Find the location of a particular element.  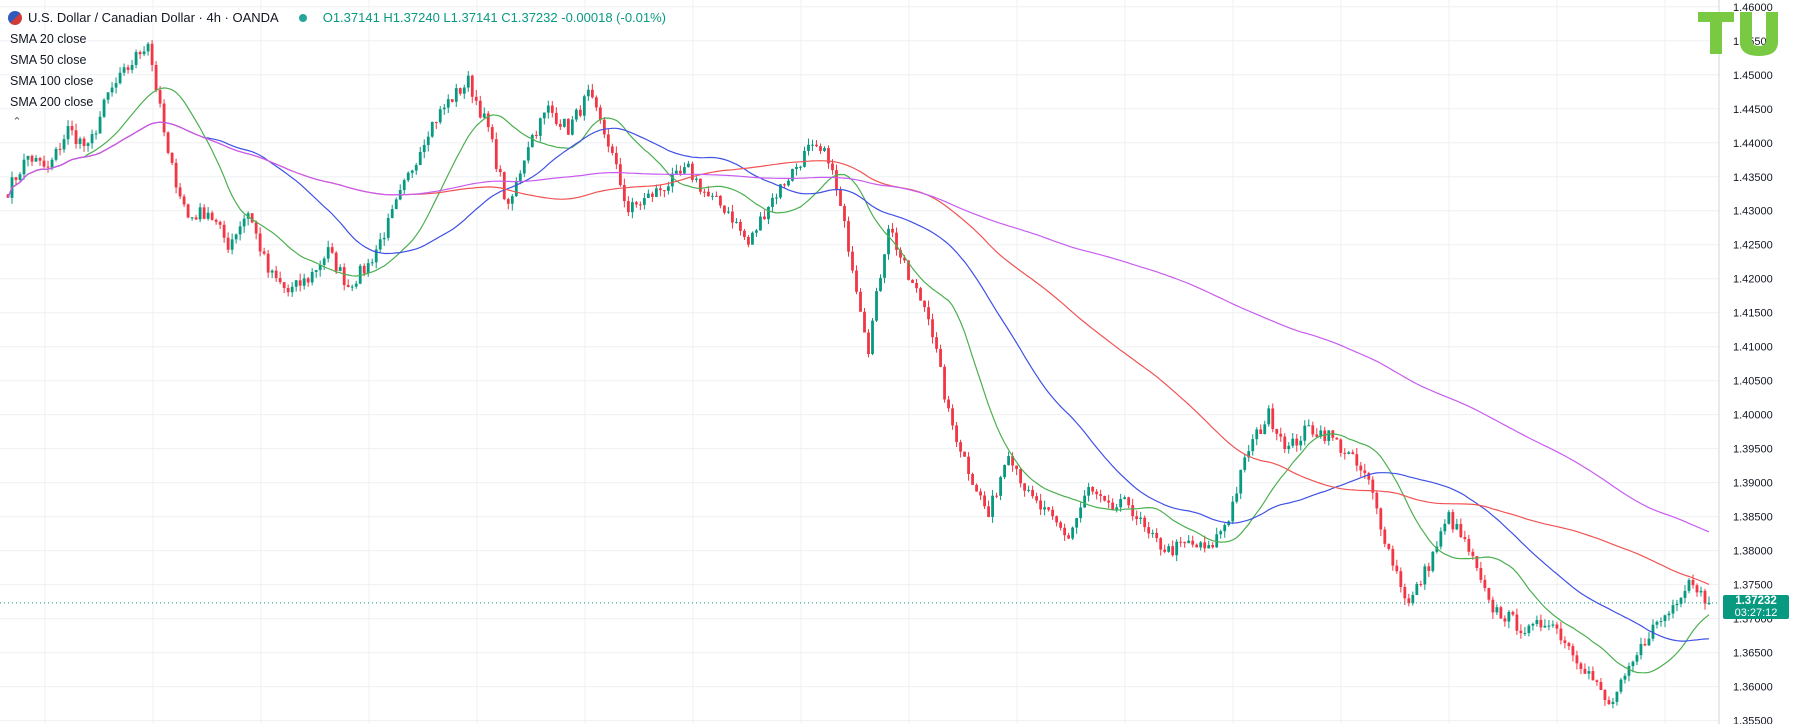

indicator-sma100: SMA 100 close is located at coordinates (52, 81).